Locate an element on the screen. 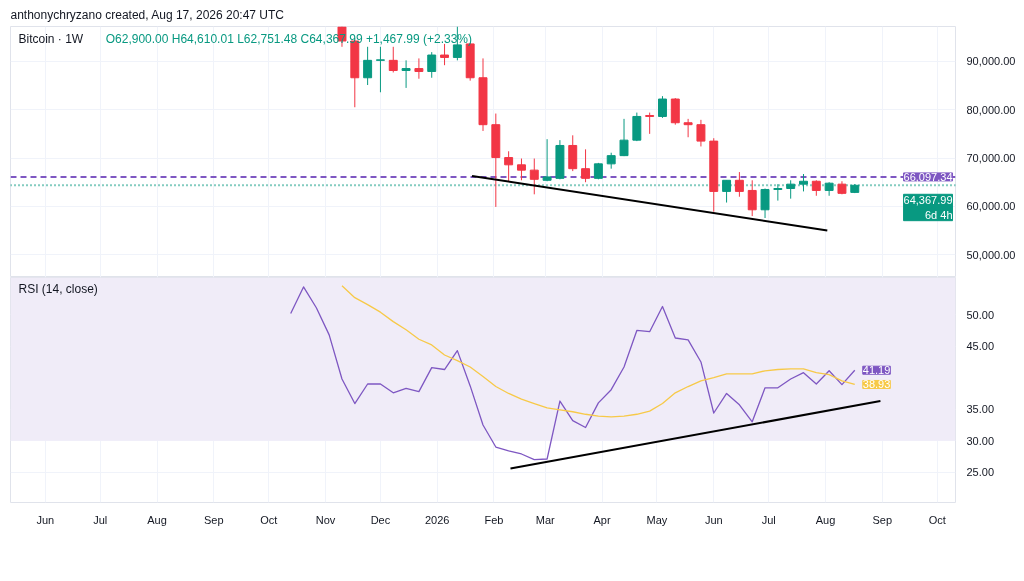 The image size is (1024, 581). y-tick-label: 25.00 is located at coordinates (980, 472).